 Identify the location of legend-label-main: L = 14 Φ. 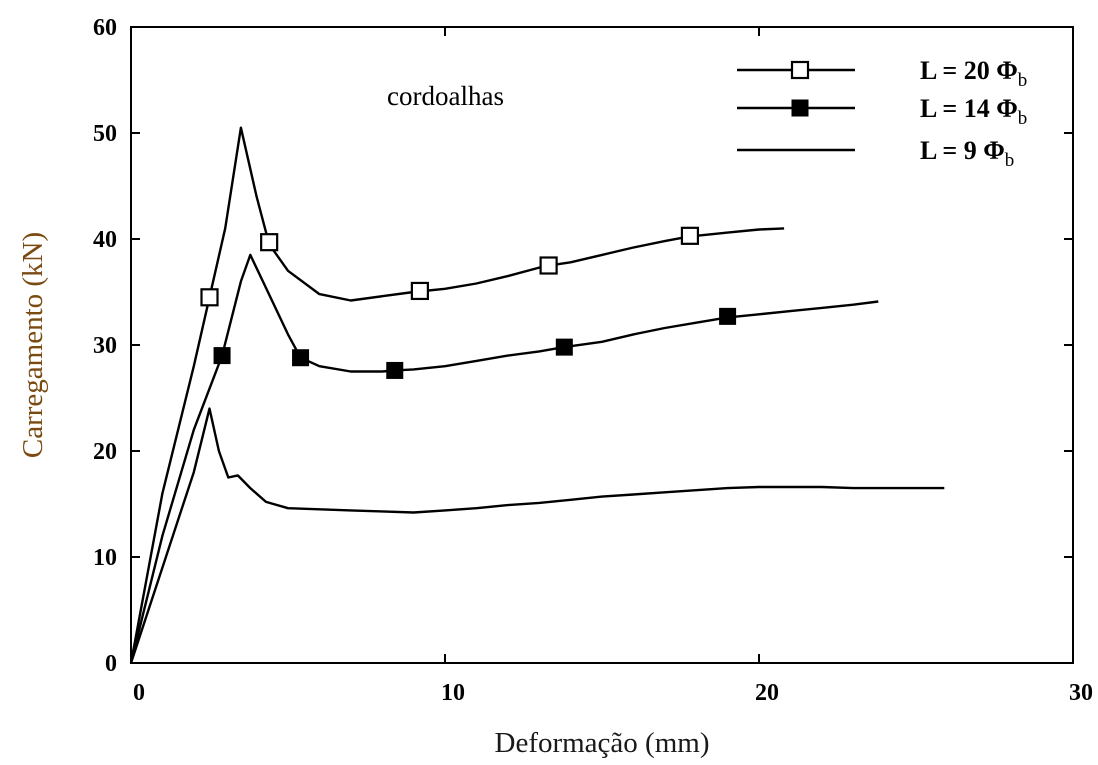
(969, 108).